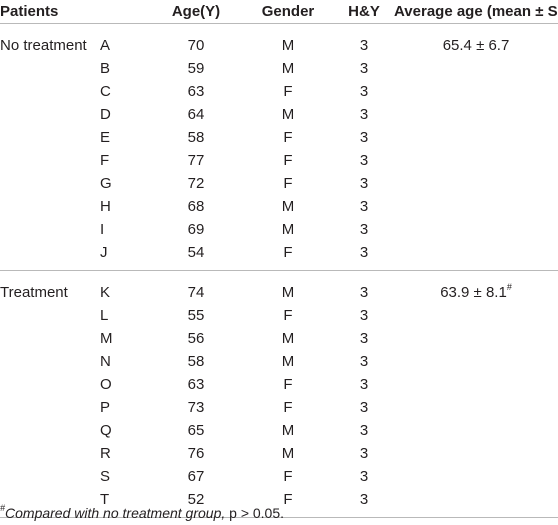 The width and height of the screenshot is (558, 525). Describe the element at coordinates (279, 206) in the screenshot. I see `table-row: H 68 M 3` at that location.